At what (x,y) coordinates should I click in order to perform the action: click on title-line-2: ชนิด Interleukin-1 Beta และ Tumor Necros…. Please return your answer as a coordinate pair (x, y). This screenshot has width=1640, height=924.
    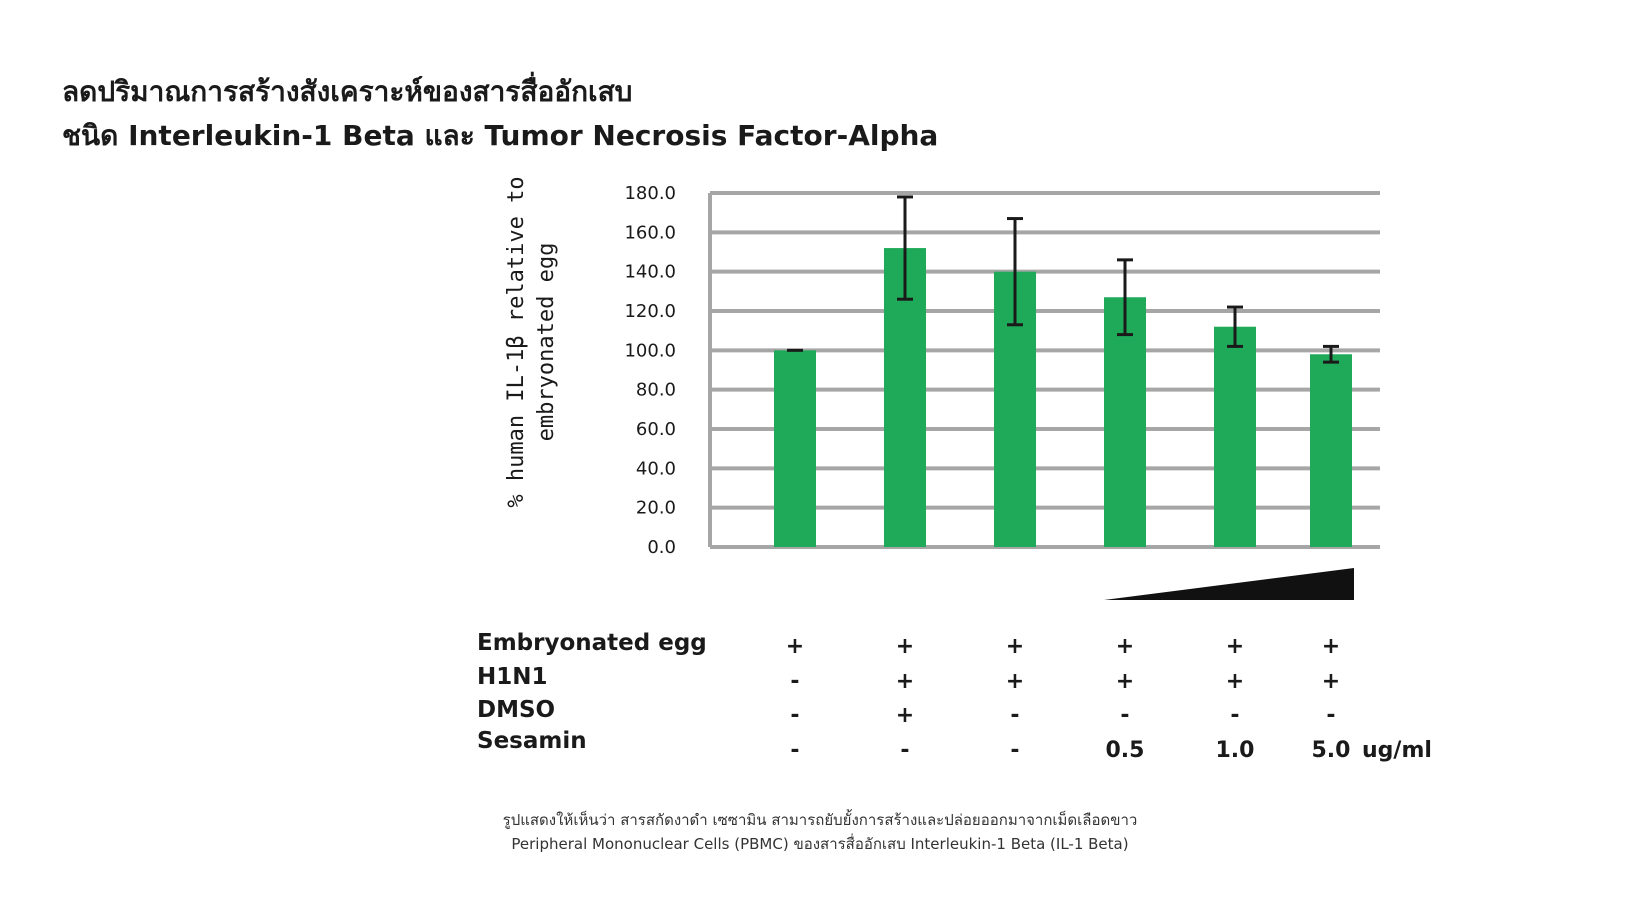
    Looking at the image, I should click on (500, 135).